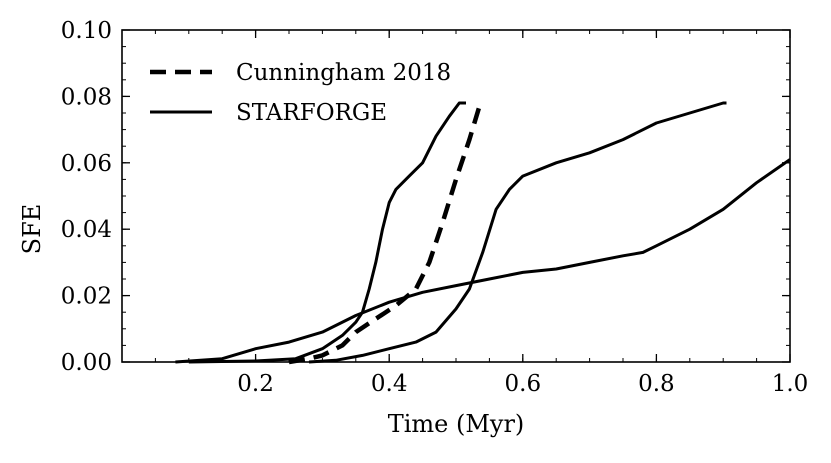 The image size is (831, 463). Describe the element at coordinates (385, 235) in the screenshot. I see `series-line-cunningham` at that location.